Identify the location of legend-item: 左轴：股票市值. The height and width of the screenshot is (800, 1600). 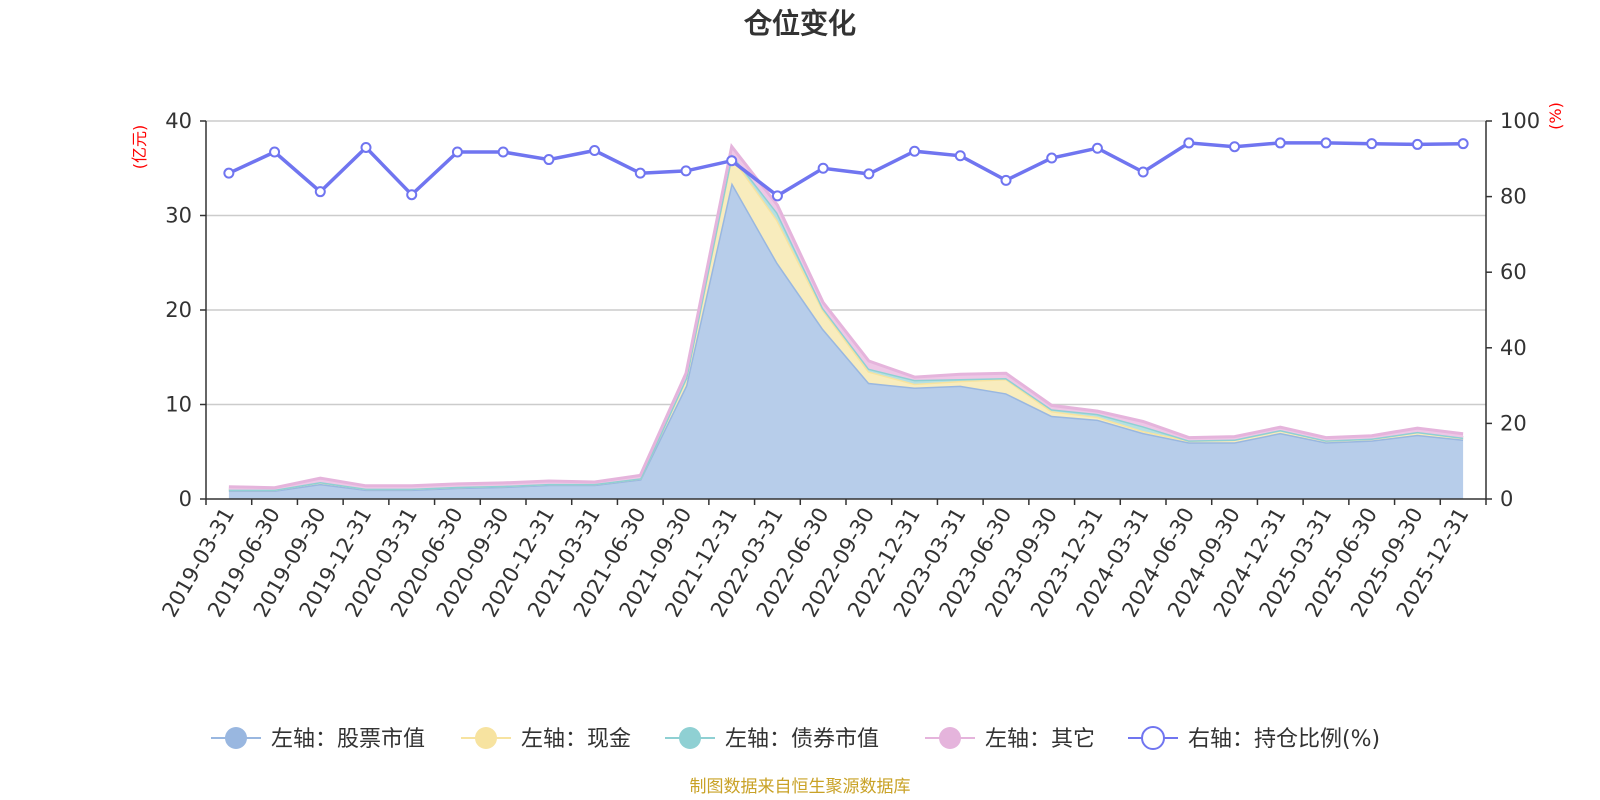
(318, 739).